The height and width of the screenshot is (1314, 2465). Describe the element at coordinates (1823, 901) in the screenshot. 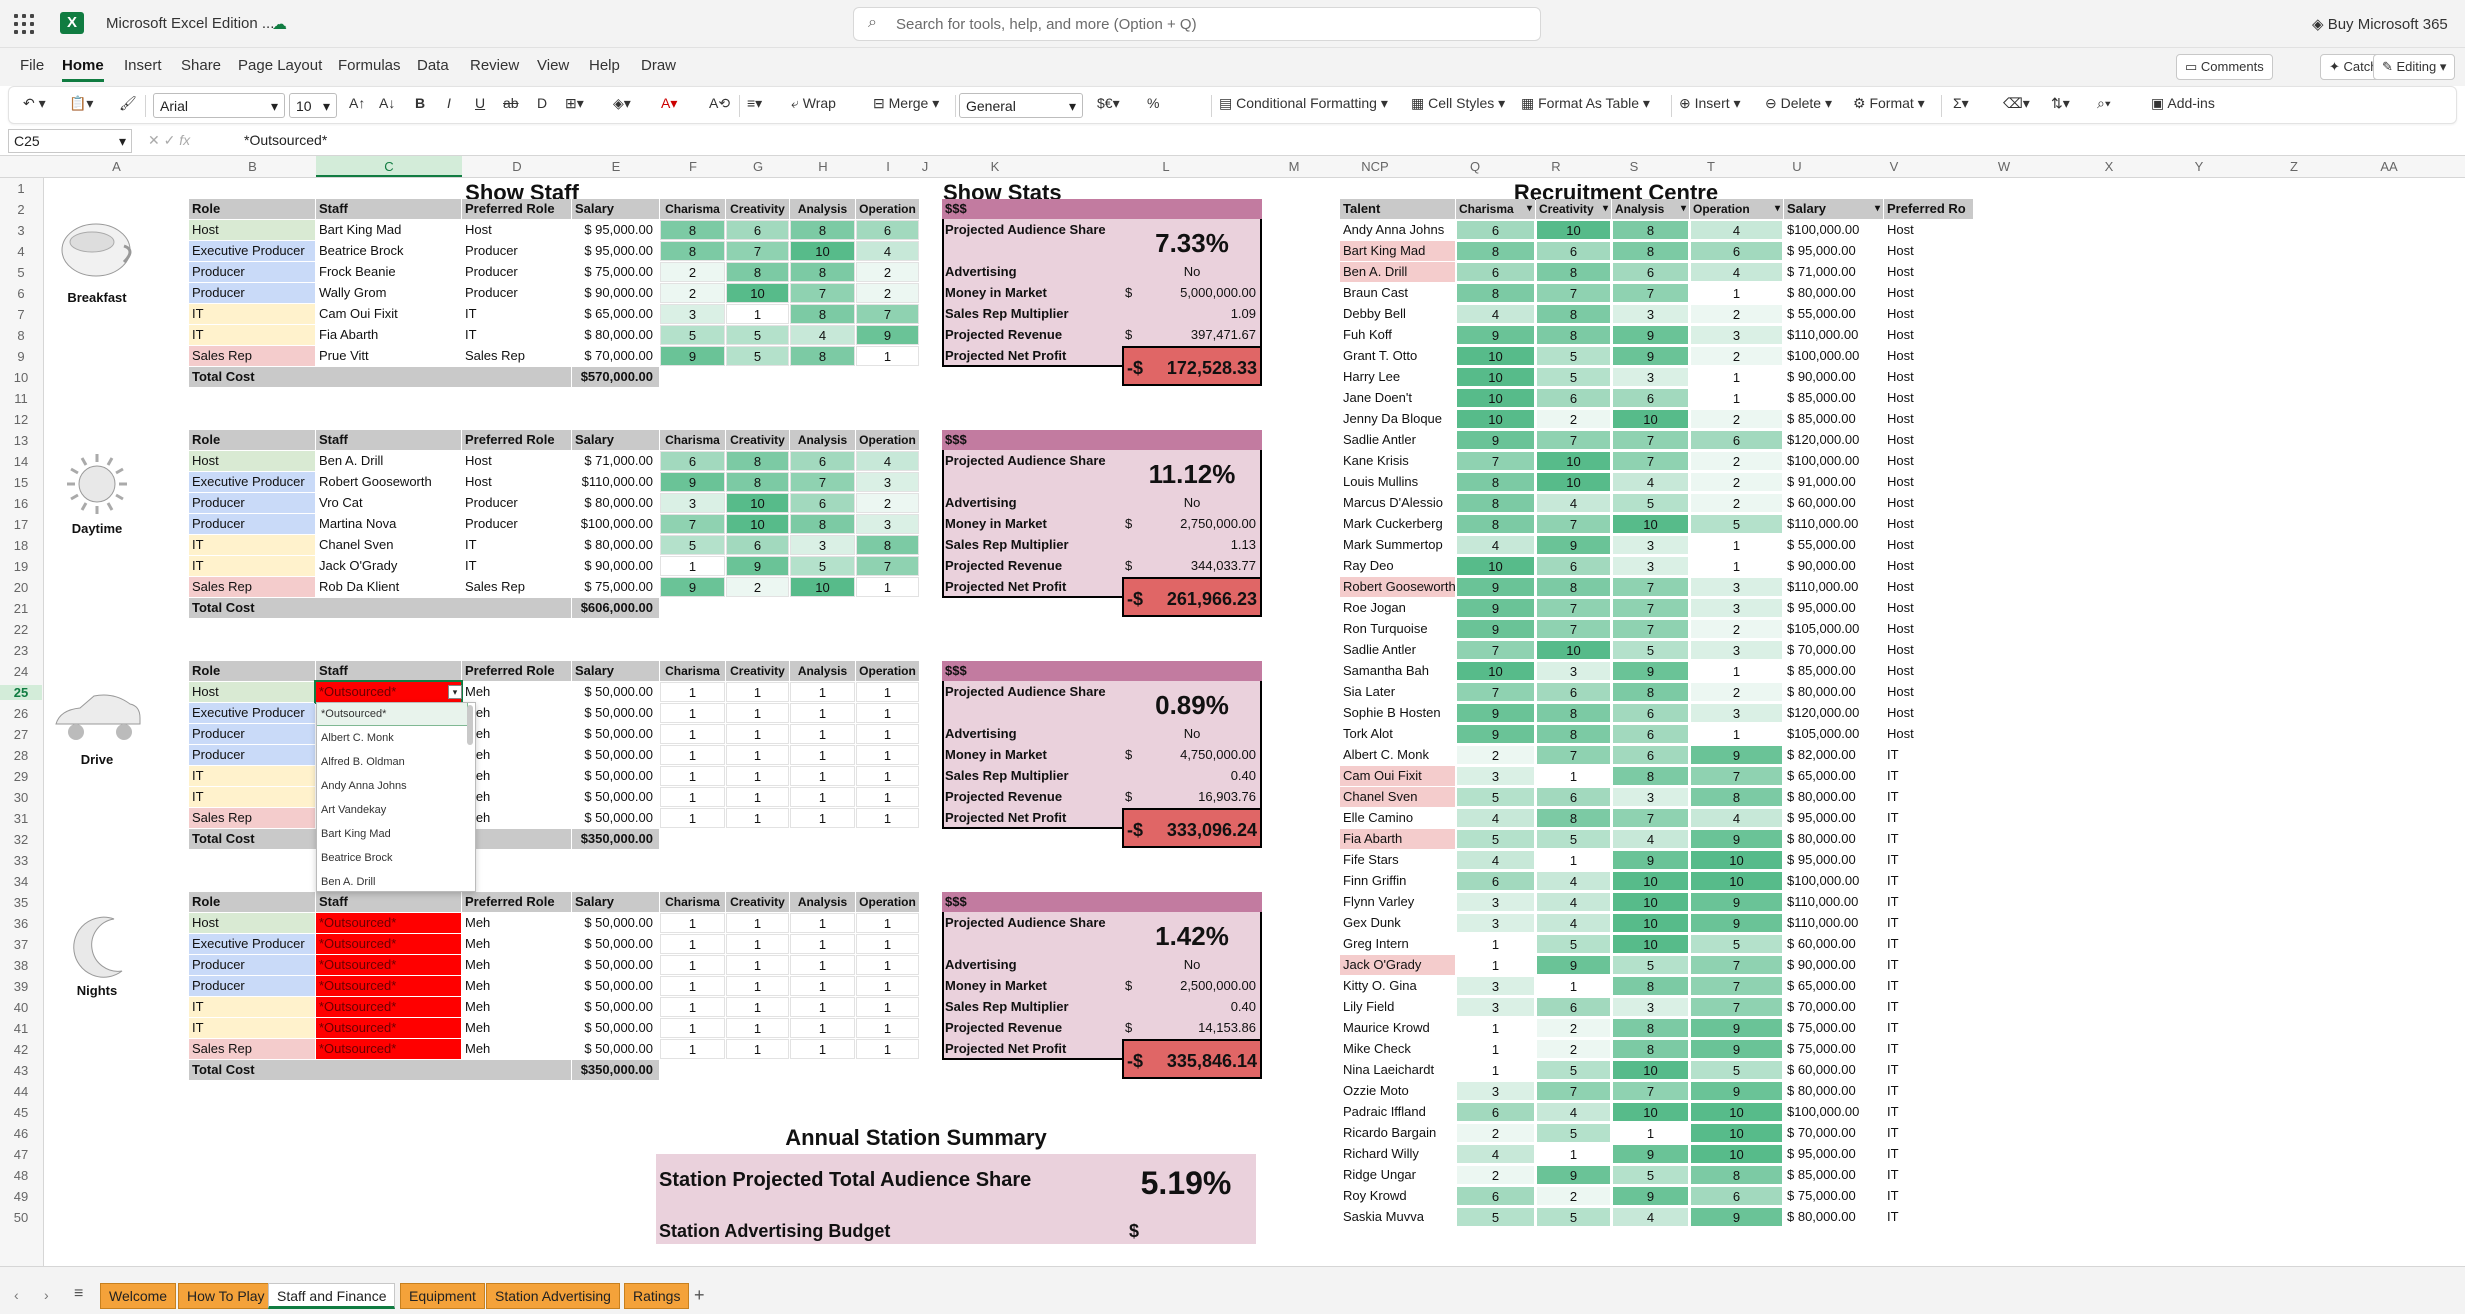

I see `talent-salary: $110,000.00` at that location.